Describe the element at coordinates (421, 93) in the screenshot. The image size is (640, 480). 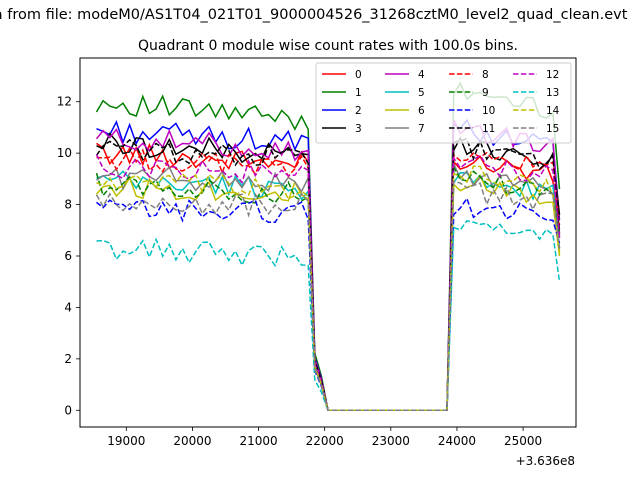
I see `legend-label-5: 5` at that location.